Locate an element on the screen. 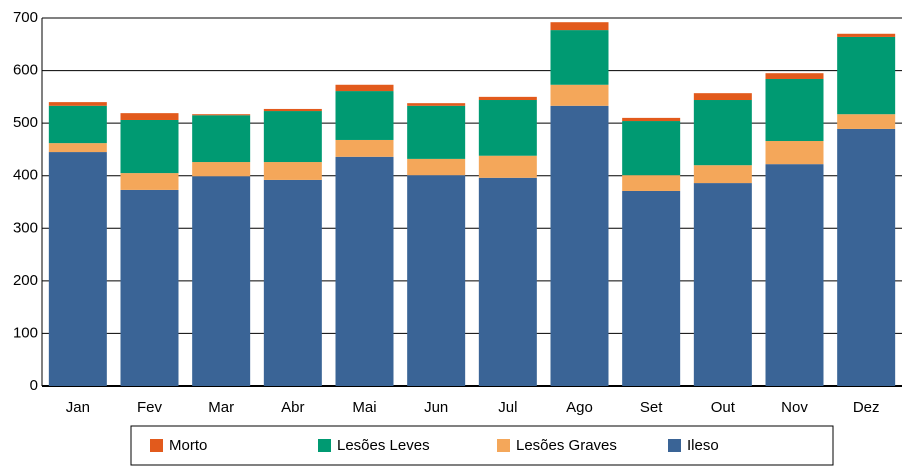  x-tick-label: Abr is located at coordinates (292, 407).